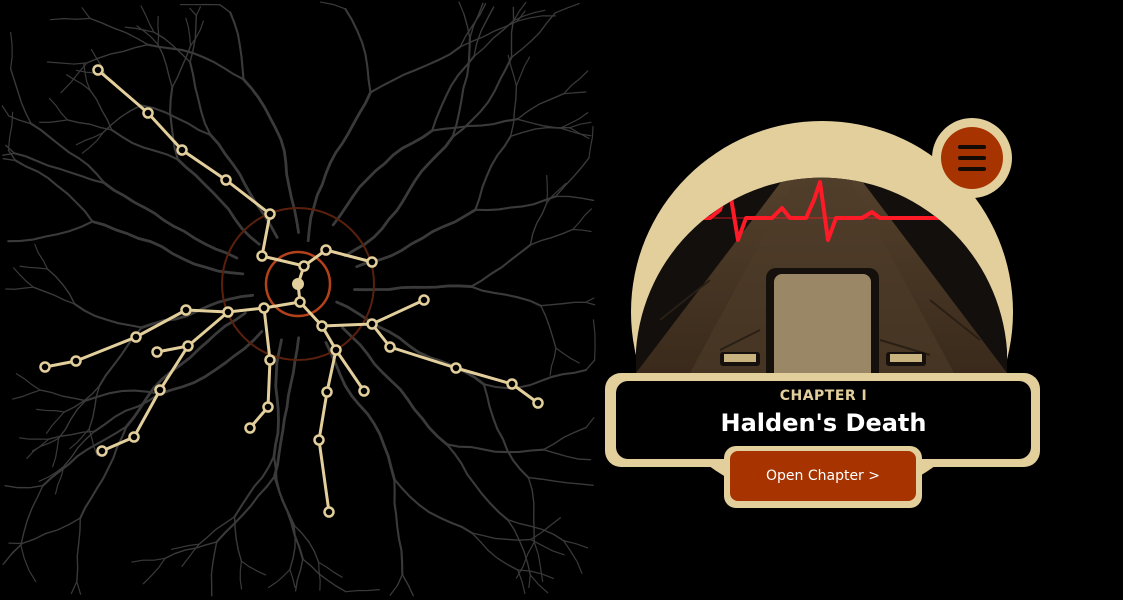  I want to click on chair, so click(823, 320).